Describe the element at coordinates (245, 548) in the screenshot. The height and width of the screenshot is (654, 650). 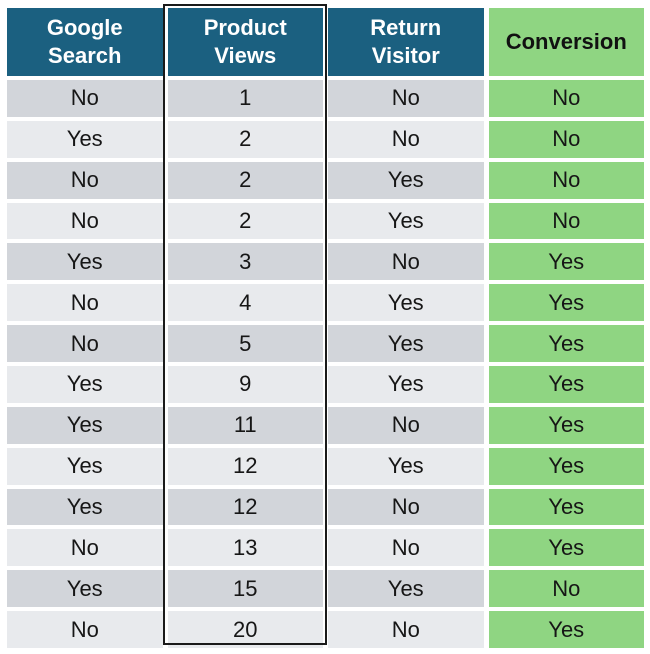
I see `table-cell: 13` at that location.